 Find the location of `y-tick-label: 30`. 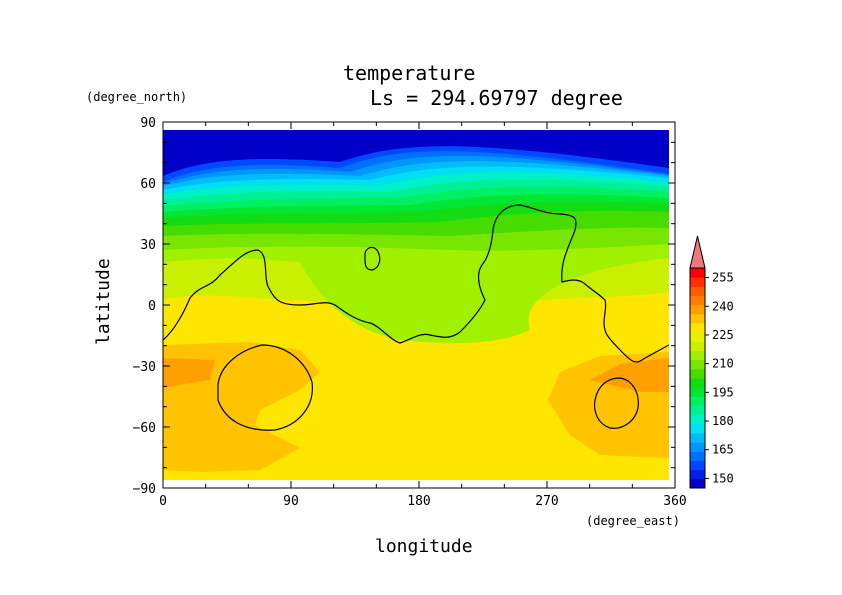

y-tick-label: 30 is located at coordinates (148, 245).